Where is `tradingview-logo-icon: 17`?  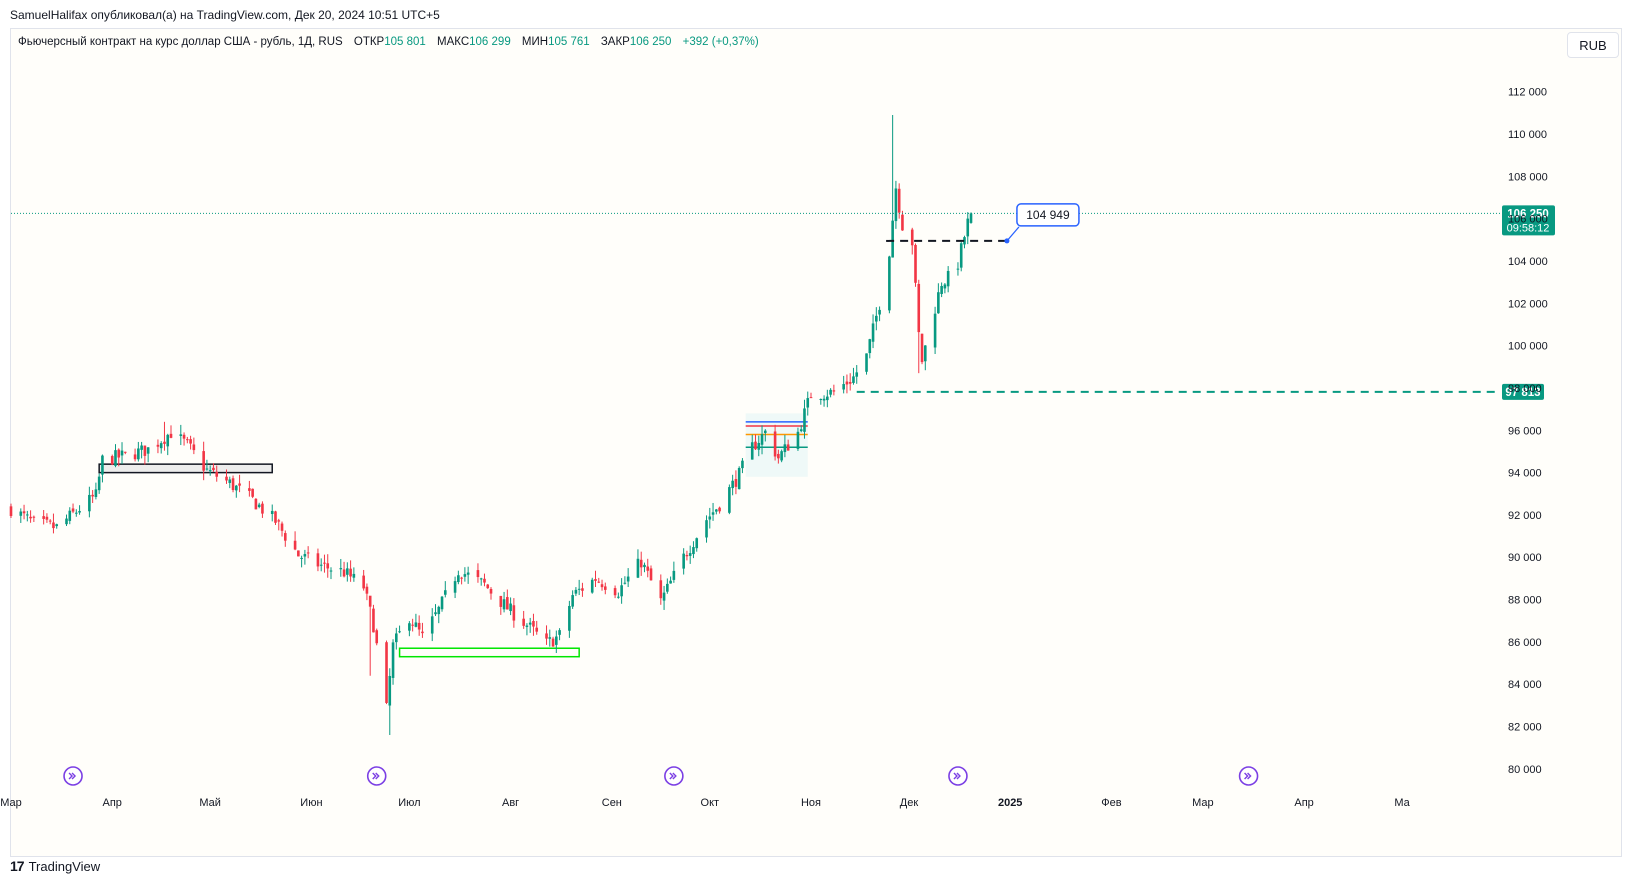
tradingview-logo-icon: 17 is located at coordinates (17, 866).